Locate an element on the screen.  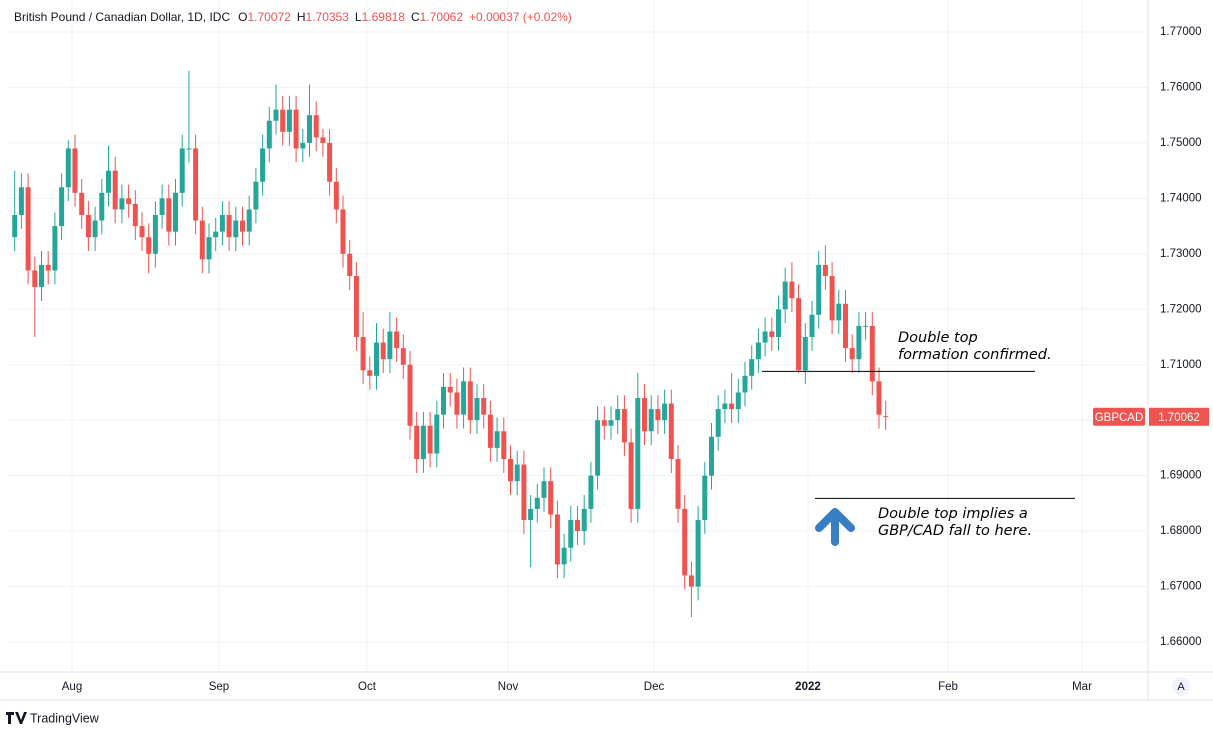
scale-button-label: A is located at coordinates (1181, 687).